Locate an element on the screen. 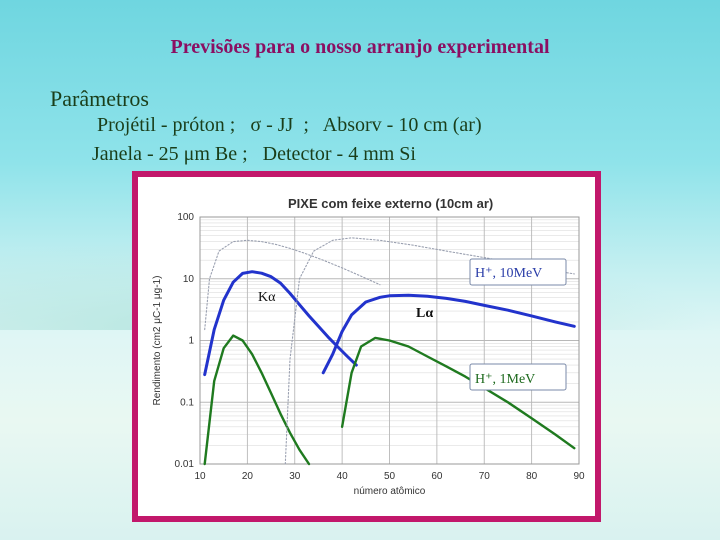 The width and height of the screenshot is (720, 540). box-10mev-frame is located at coordinates (518, 272).